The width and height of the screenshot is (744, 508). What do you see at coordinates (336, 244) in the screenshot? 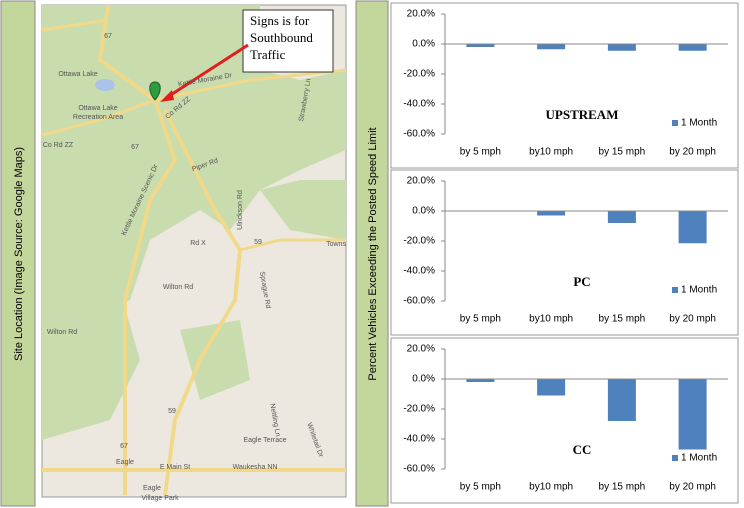
I see `map-label: Towns` at bounding box center [336, 244].